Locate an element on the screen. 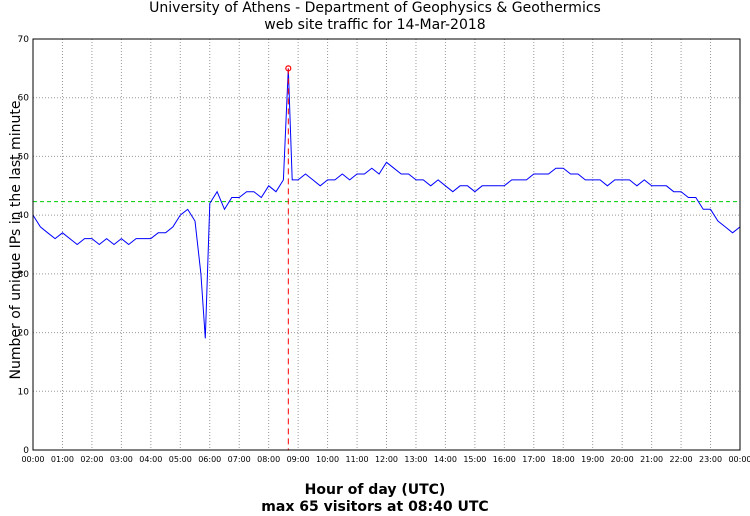 The height and width of the screenshot is (516, 750). x-tick-label: 12:00 is located at coordinates (386, 459).